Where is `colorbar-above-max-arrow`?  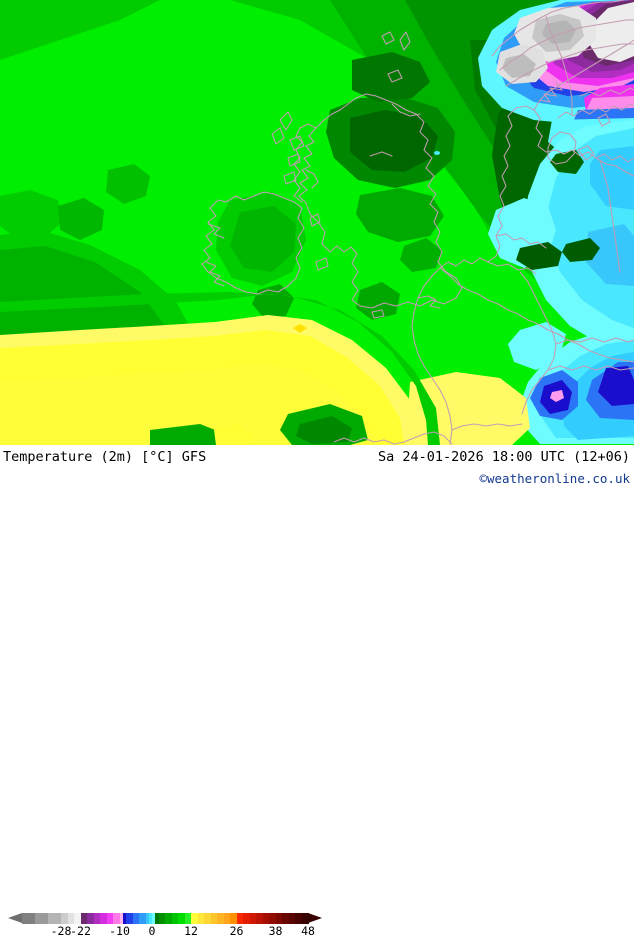 colorbar-above-max-arrow is located at coordinates (315, 918).